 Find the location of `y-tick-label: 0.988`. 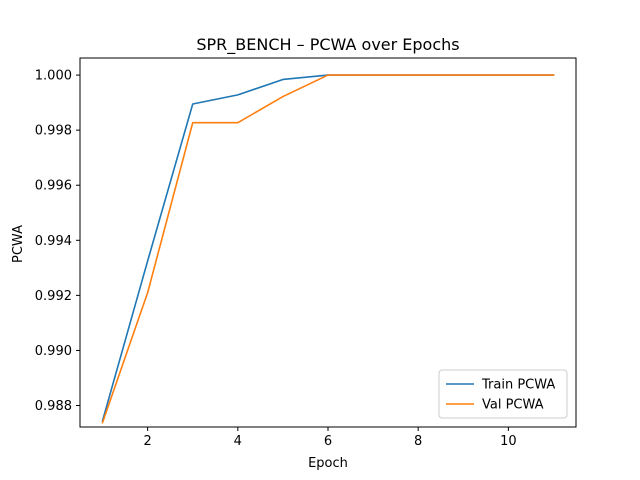

y-tick-label: 0.988 is located at coordinates (53, 406).